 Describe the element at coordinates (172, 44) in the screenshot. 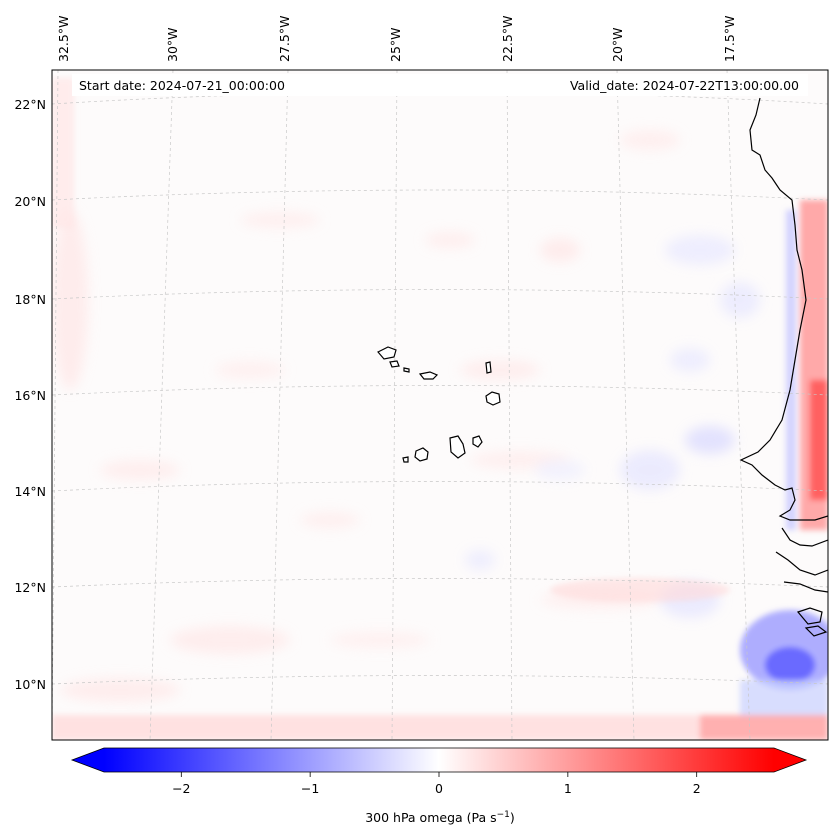

I see `lon-label-30w: 30°W` at that location.